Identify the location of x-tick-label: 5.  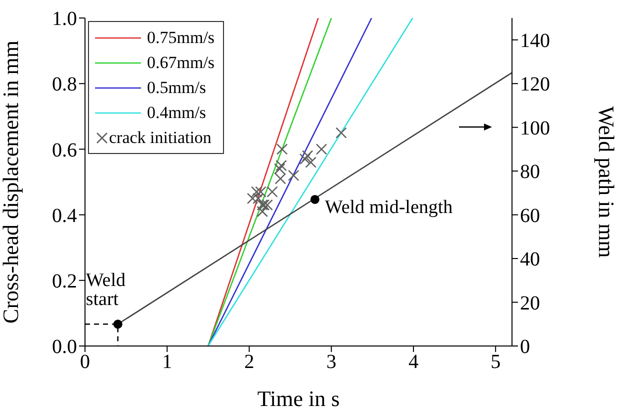
(495, 362).